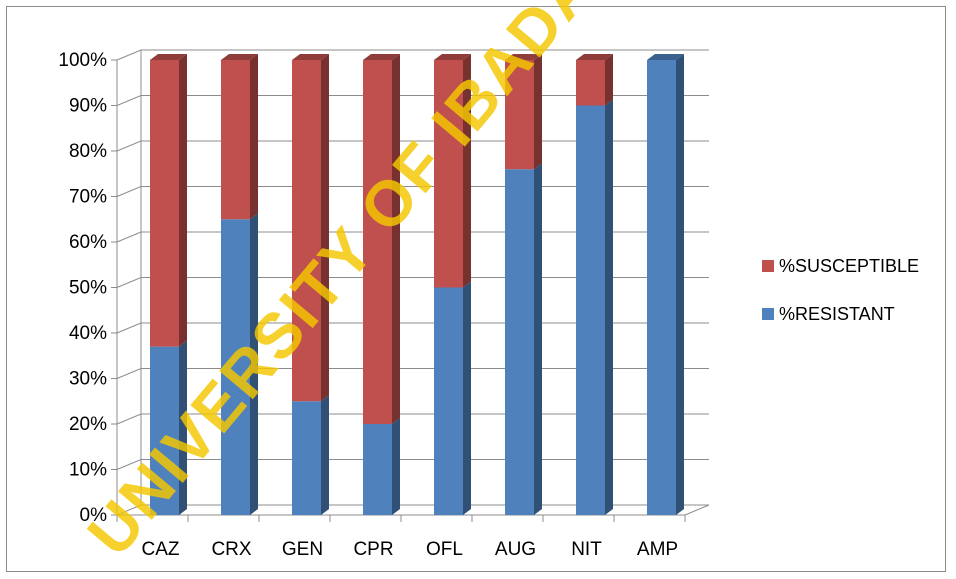 The height and width of the screenshot is (579, 956). Describe the element at coordinates (82, 60) in the screenshot. I see `y-tick-label: 100%` at that location.